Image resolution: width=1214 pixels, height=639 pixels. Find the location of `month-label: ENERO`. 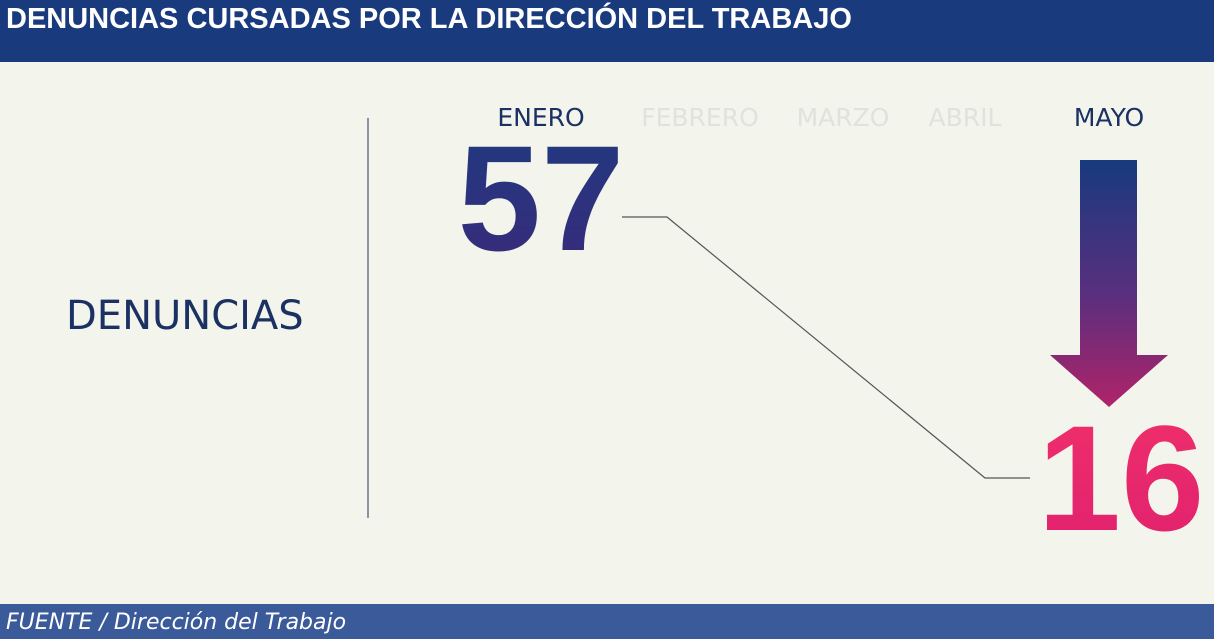

month-label: ENERO is located at coordinates (540, 117).